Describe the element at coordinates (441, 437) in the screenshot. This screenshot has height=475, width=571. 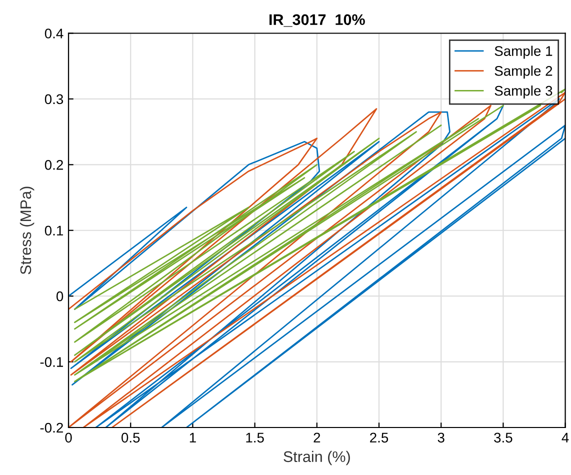
I see `x-tick-label: 3` at that location.